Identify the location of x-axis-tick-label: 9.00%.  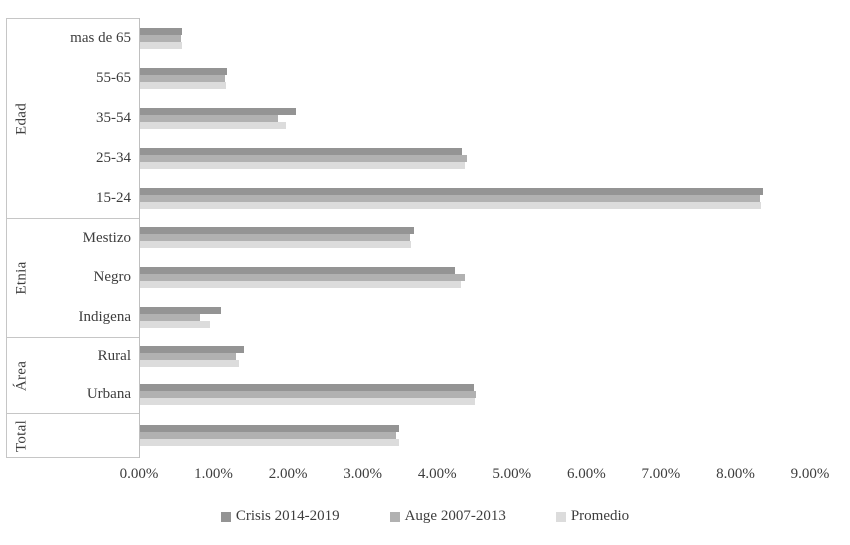
(810, 474).